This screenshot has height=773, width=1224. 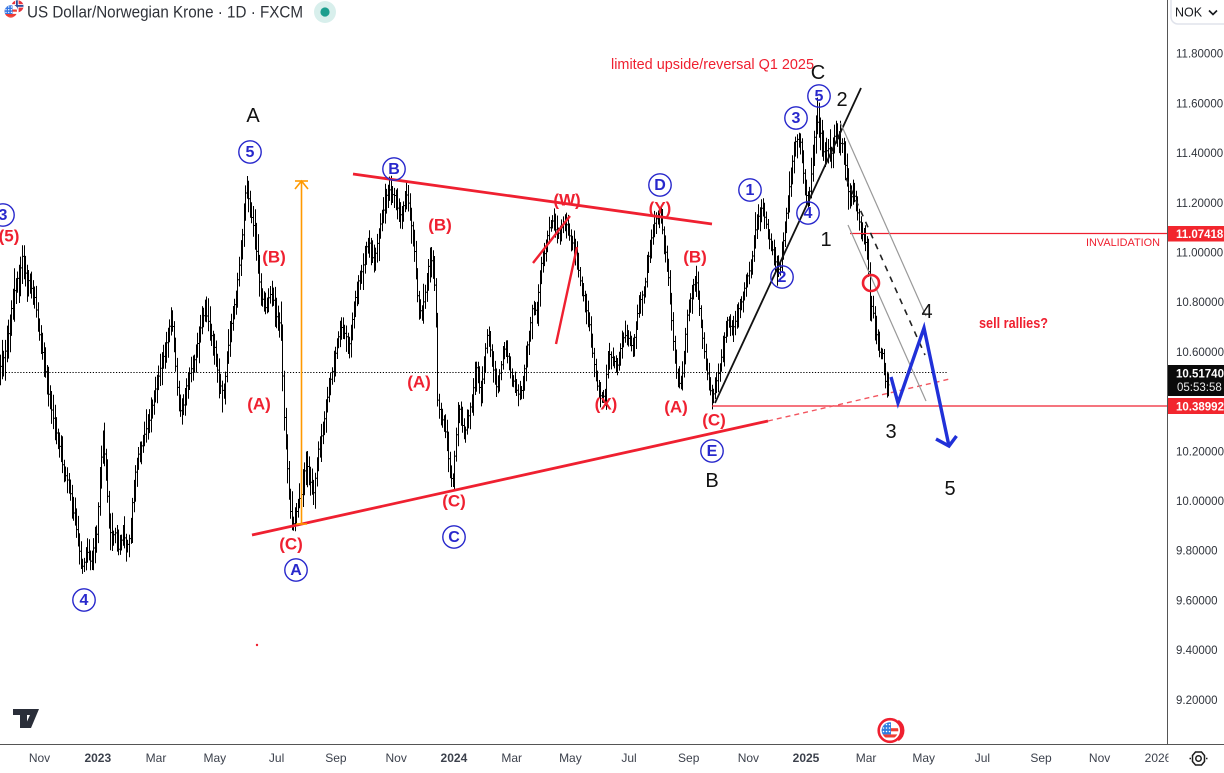 I want to click on svg-text: 2025, so click(x=806, y=758).